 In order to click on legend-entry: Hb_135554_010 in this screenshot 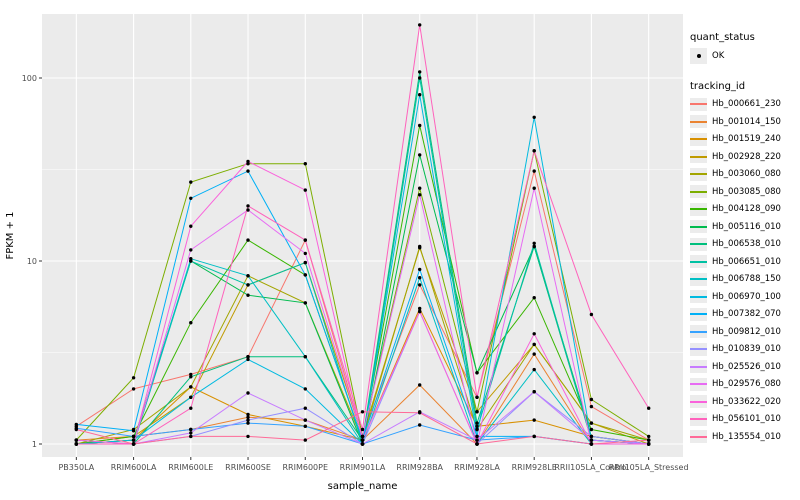, I will do `click(744, 437)`.